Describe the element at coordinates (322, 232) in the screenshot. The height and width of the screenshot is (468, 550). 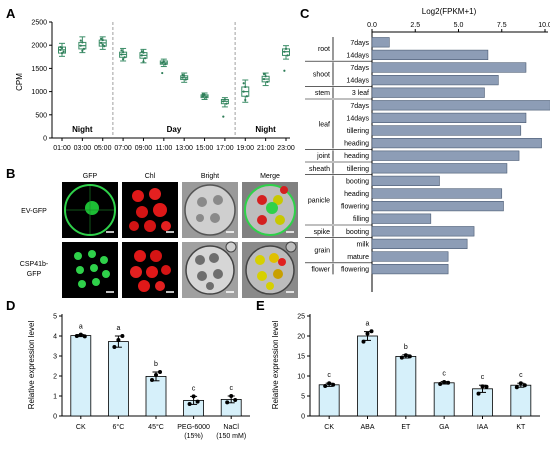
I see `panel-c-group-label: spike` at that location.